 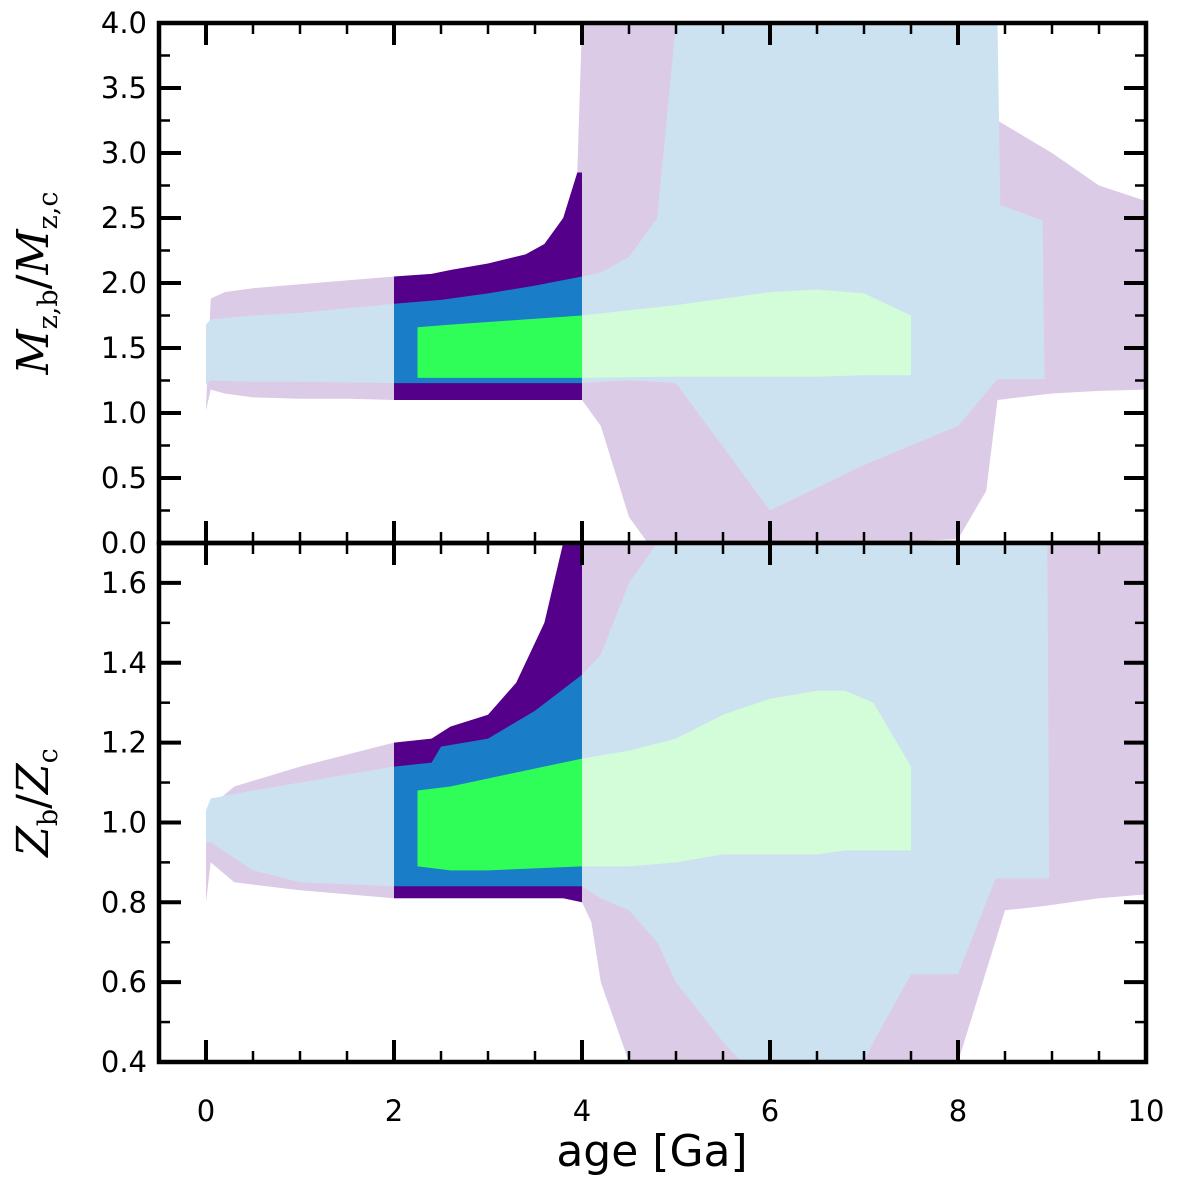 I want to click on y-tick-label: 0.8, so click(x=124, y=902).